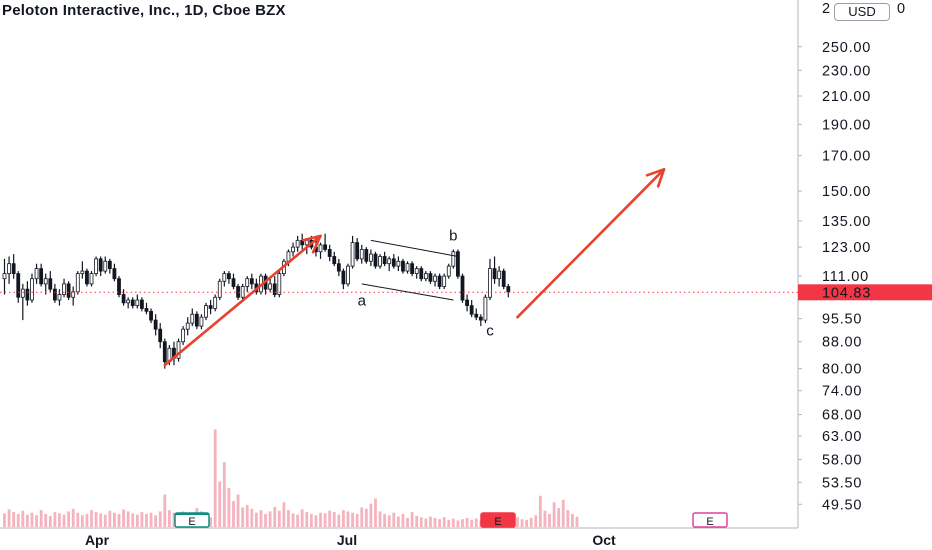 Image resolution: width=932 pixels, height=550 pixels. What do you see at coordinates (407, 292) in the screenshot?
I see `channel-lower-line` at bounding box center [407, 292].